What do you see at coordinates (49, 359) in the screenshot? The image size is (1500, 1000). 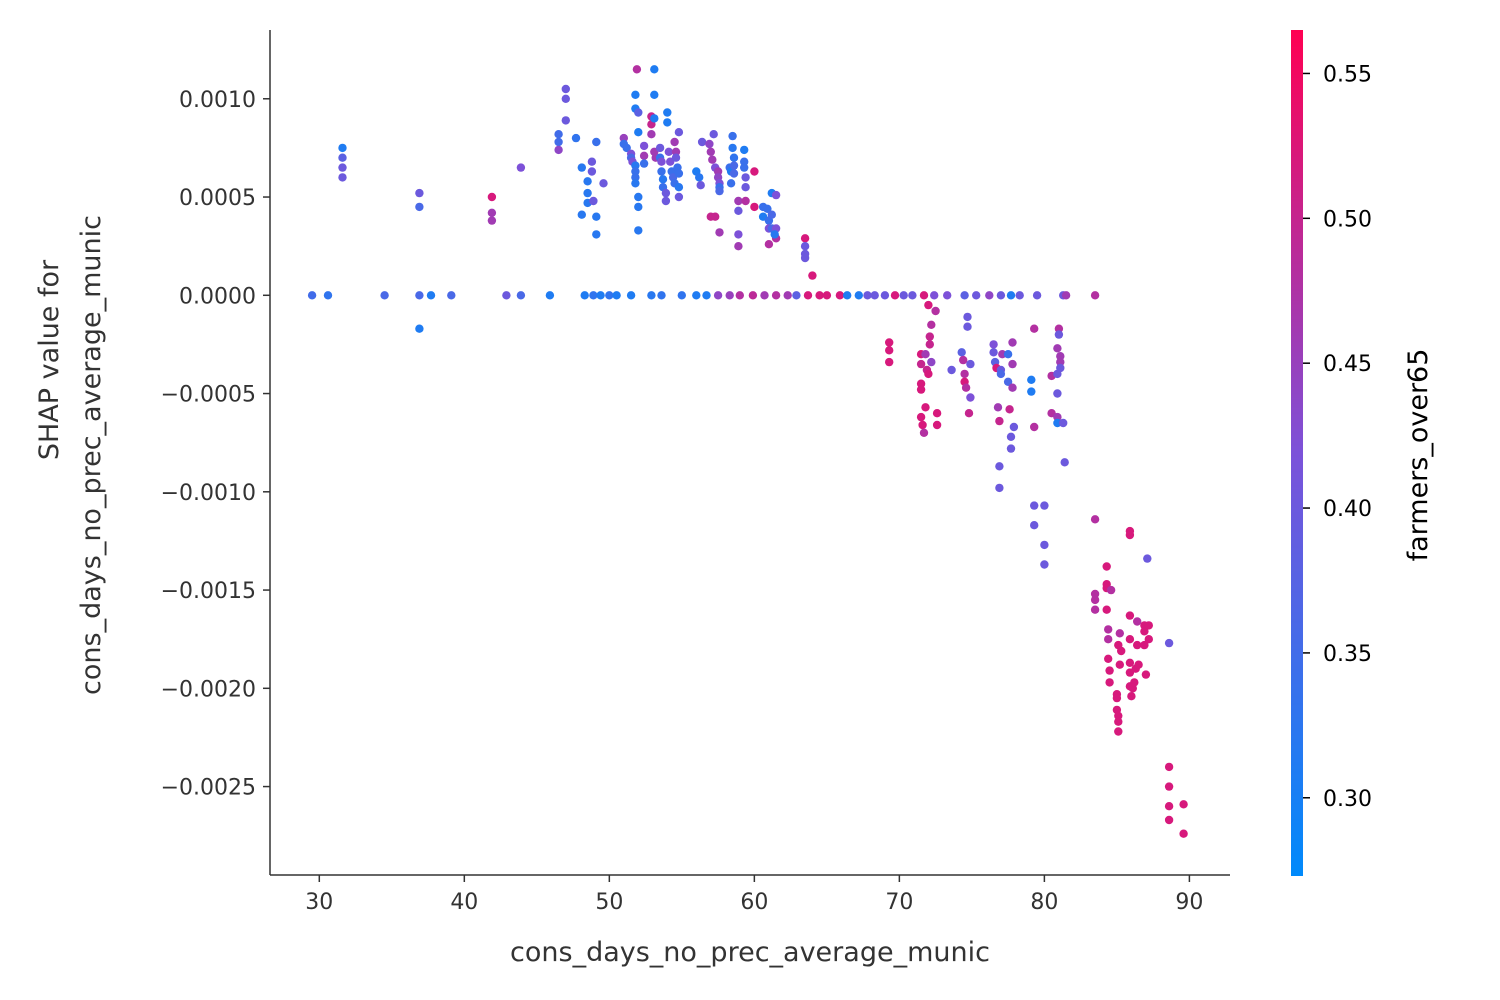 I see `y-axis-title-line1: SHAP value for` at bounding box center [49, 359].